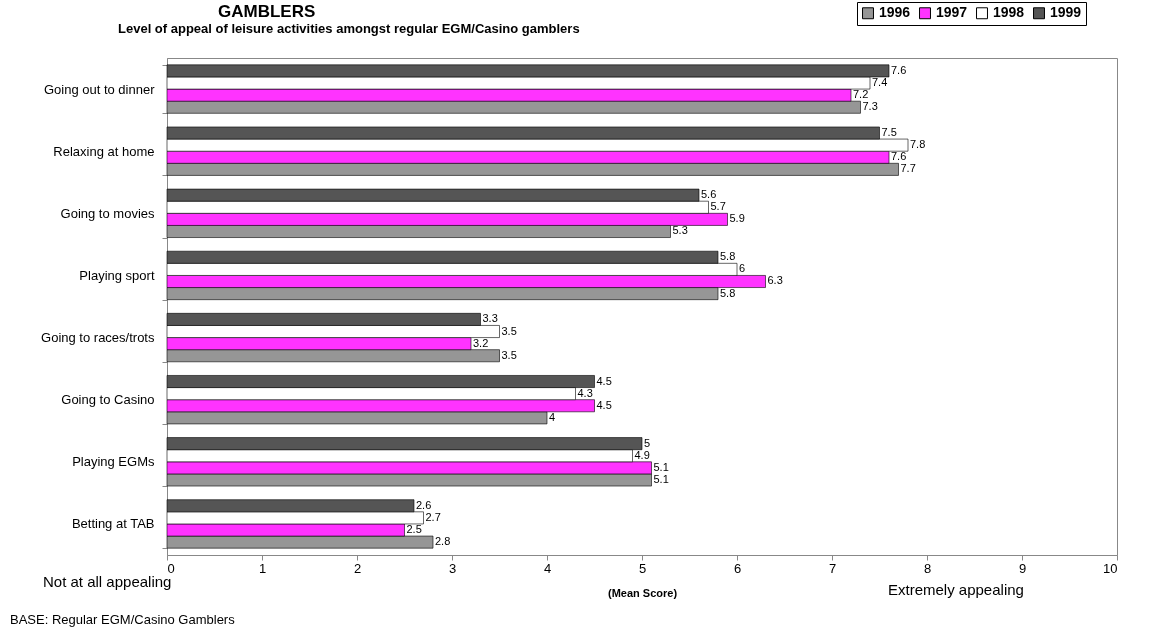 This screenshot has height=637, width=1151. I want to click on text: BASE: Regular EGM/Casino Gamblers, so click(122, 619).